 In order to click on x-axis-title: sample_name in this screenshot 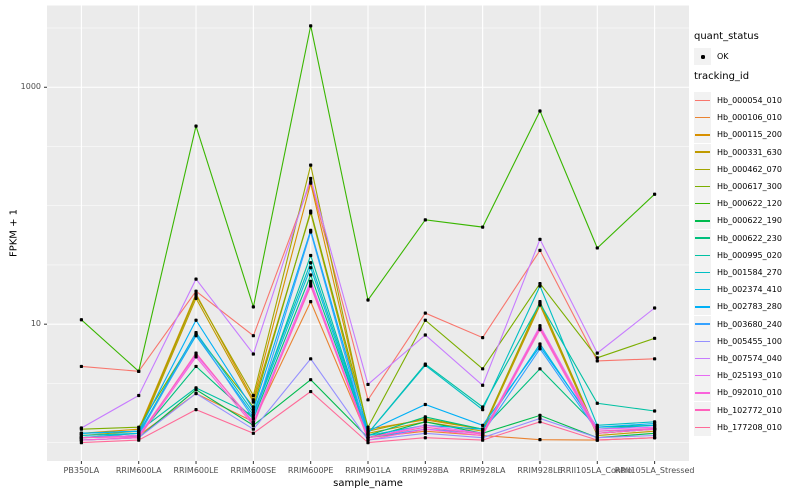, I will do `click(368, 483)`.